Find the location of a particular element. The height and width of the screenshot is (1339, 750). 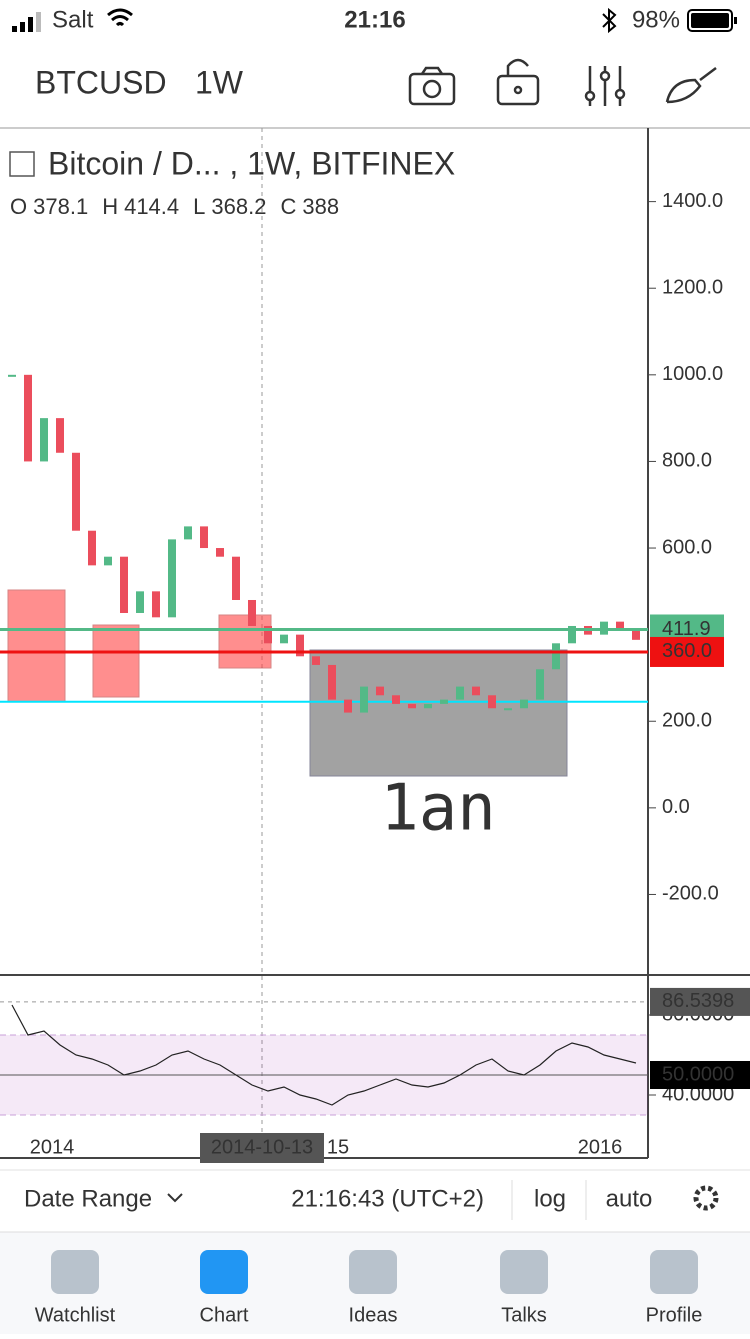

x-tick-label: 2014-10-13 is located at coordinates (262, 1147).